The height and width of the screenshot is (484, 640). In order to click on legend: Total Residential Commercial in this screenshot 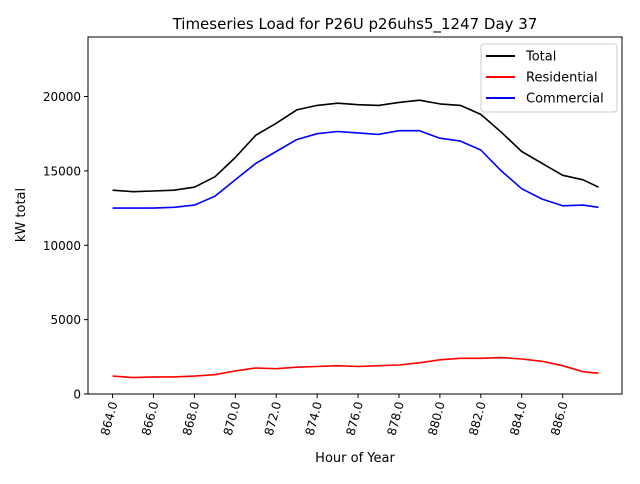, I will do `click(549, 78)`.